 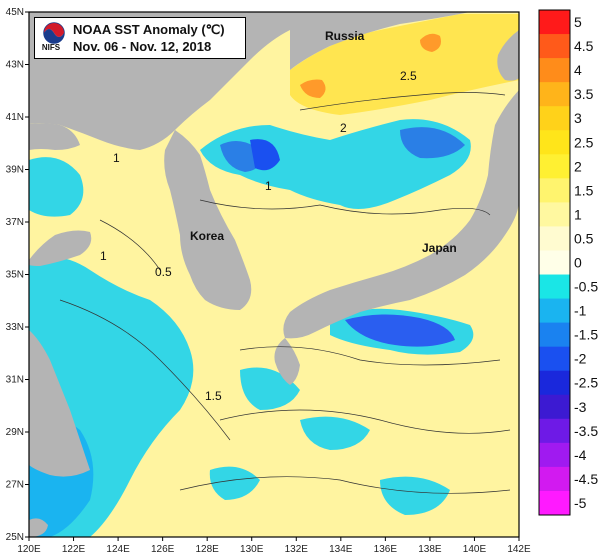 I want to click on land-taiwan, so click(x=38, y=527).